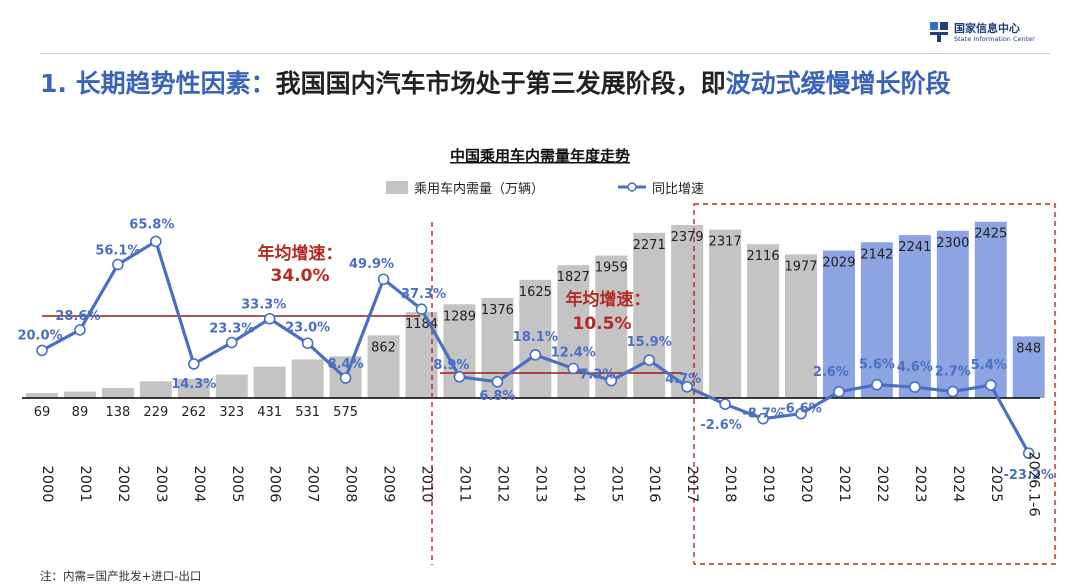 Image resolution: width=1080 pixels, height=585 pixels. Describe the element at coordinates (85, 484) in the screenshot. I see `x-tick-2001: 2001` at that location.